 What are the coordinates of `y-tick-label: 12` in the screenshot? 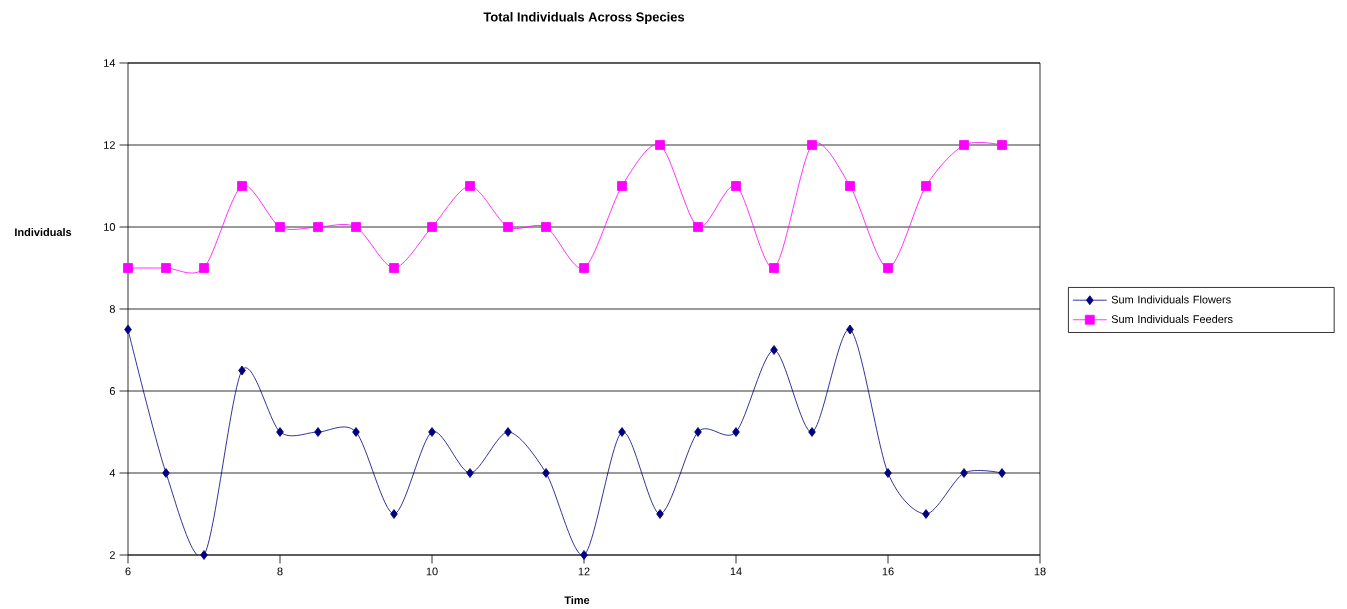 It's located at (109, 145).